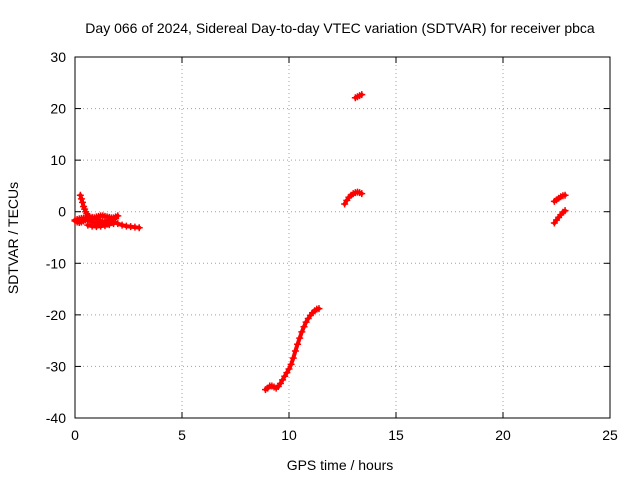 This screenshot has width=640, height=480. I want to click on series-arc-g, so click(353, 198).